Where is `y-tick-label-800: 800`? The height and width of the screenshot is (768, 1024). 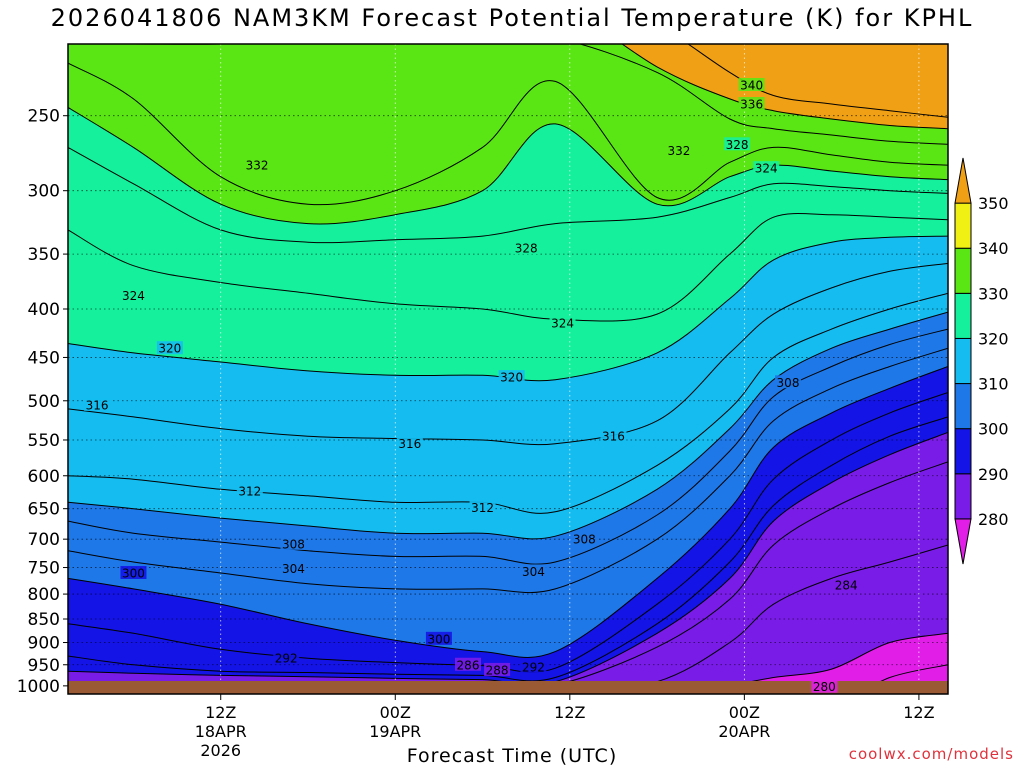
y-tick-label-800: 800 is located at coordinates (44, 595).